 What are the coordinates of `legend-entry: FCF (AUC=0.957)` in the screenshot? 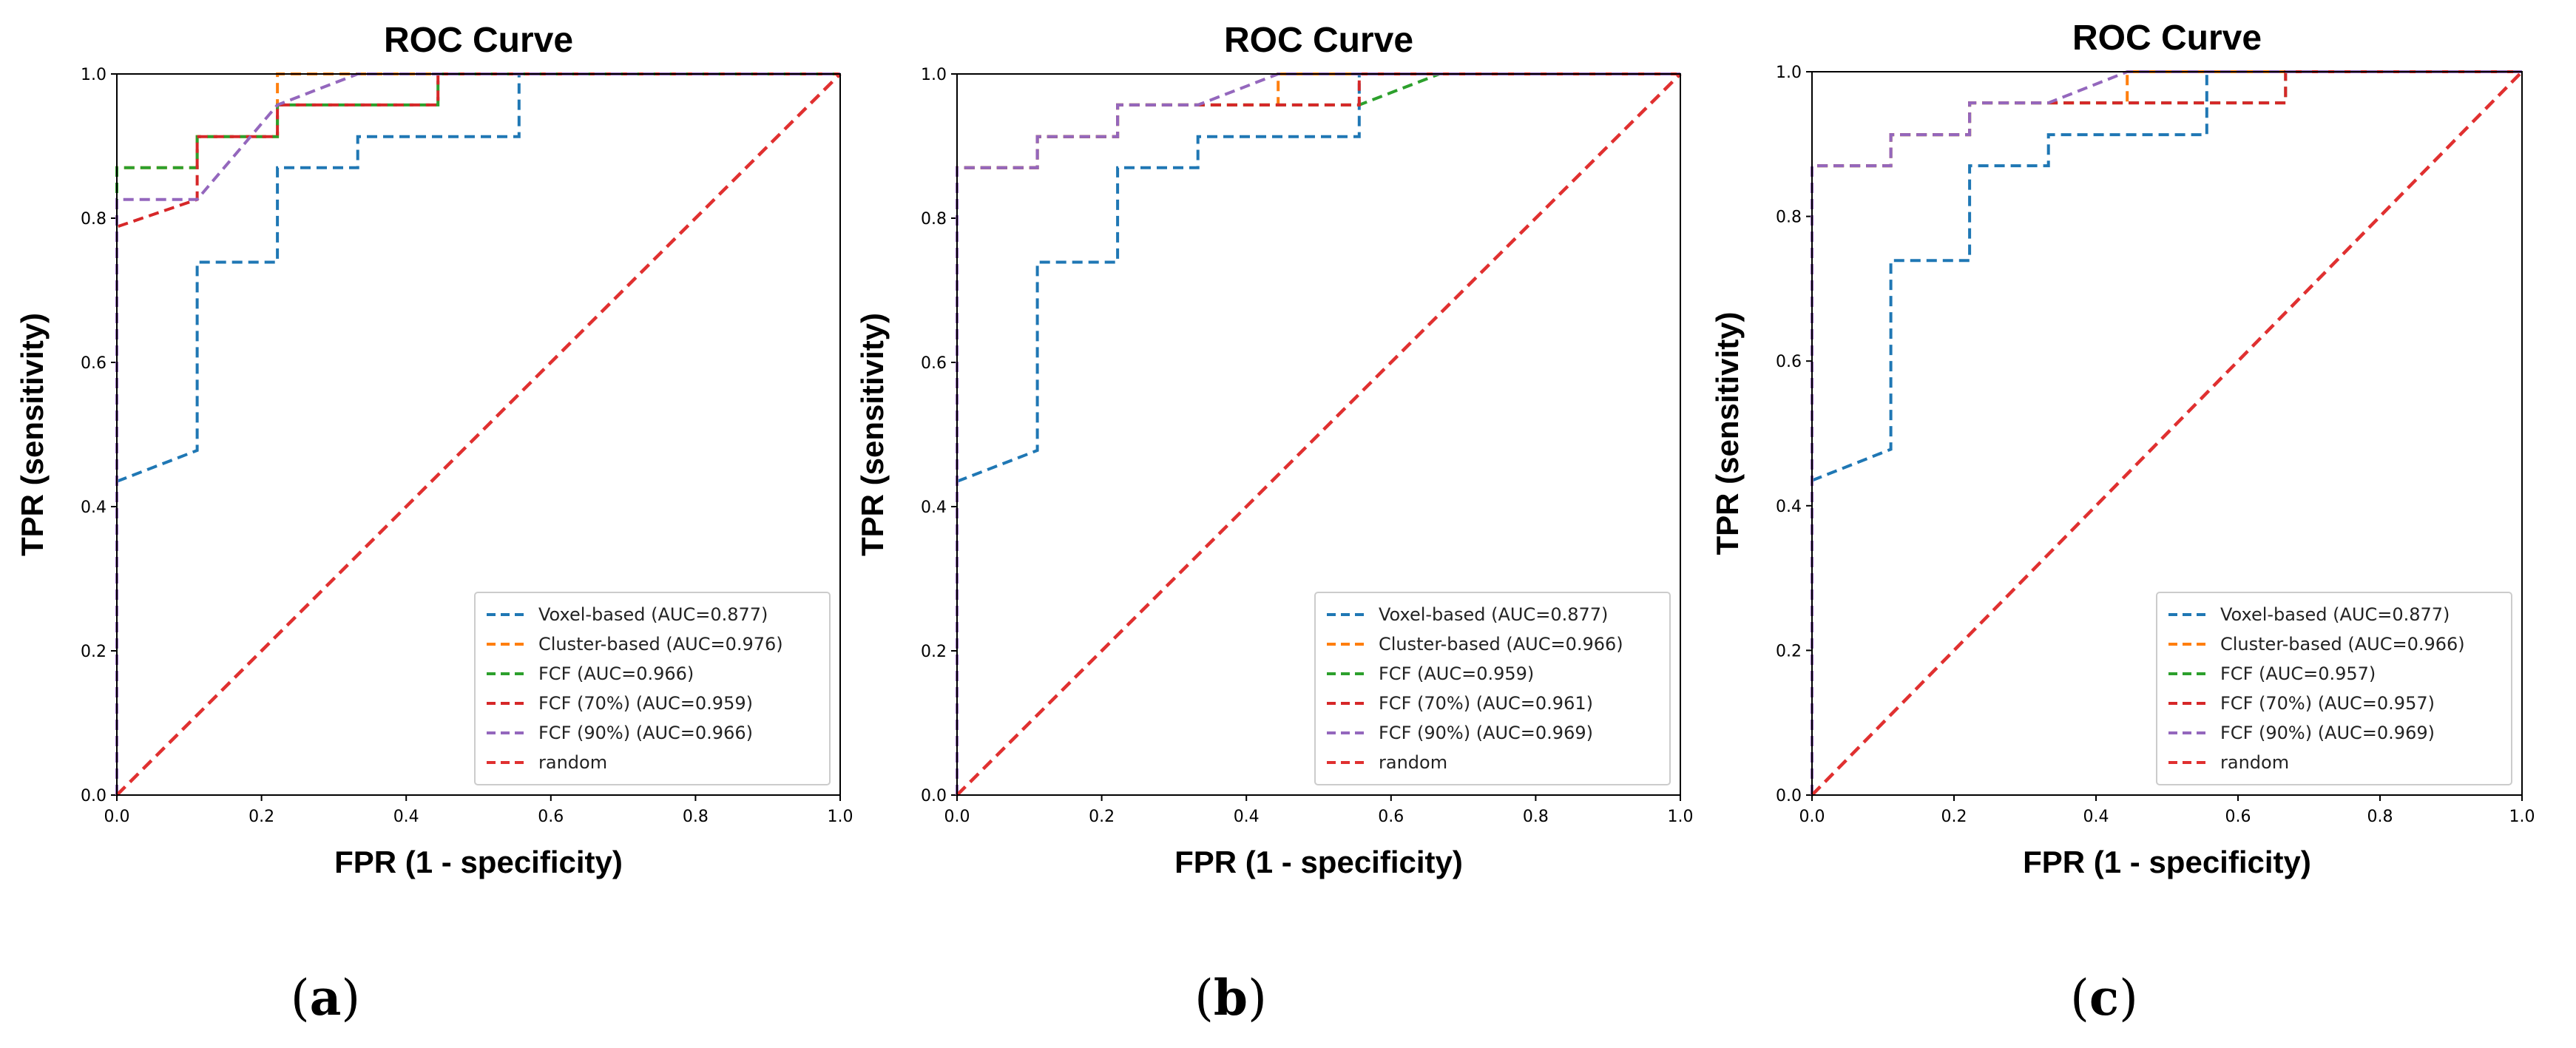 It's located at (2298, 674).